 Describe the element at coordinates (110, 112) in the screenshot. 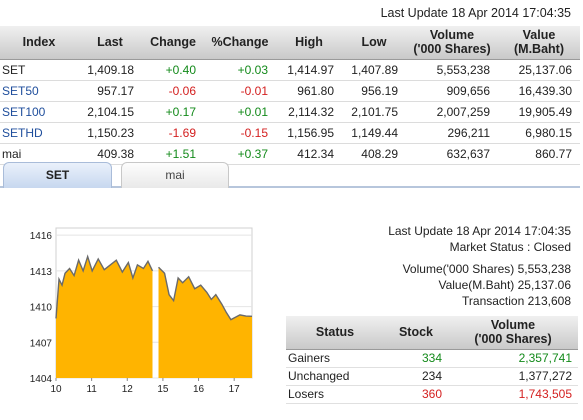

I see `last-value: 2,104.15` at that location.